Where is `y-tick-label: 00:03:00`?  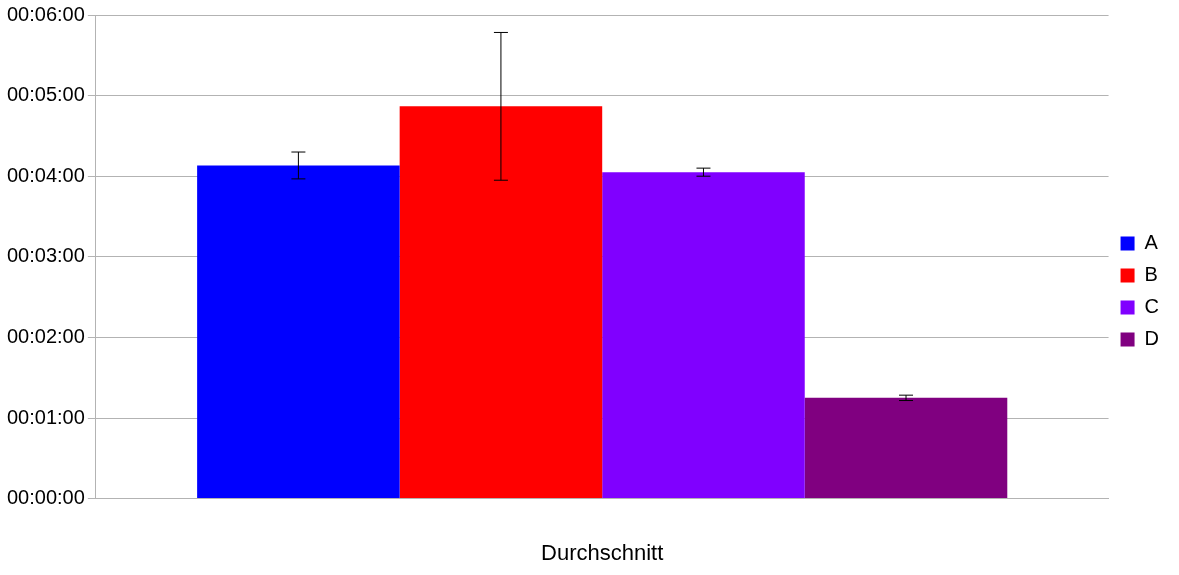
y-tick-label: 00:03:00 is located at coordinates (45, 255).